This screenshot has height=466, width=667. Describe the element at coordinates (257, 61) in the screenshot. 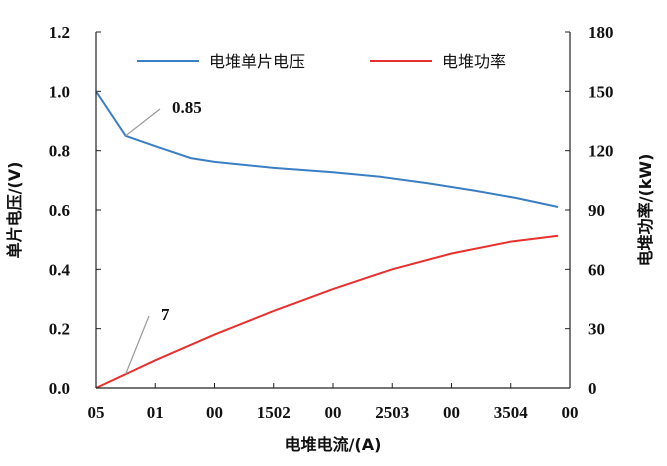

I see `legend-label: 电堆单片电压` at that location.